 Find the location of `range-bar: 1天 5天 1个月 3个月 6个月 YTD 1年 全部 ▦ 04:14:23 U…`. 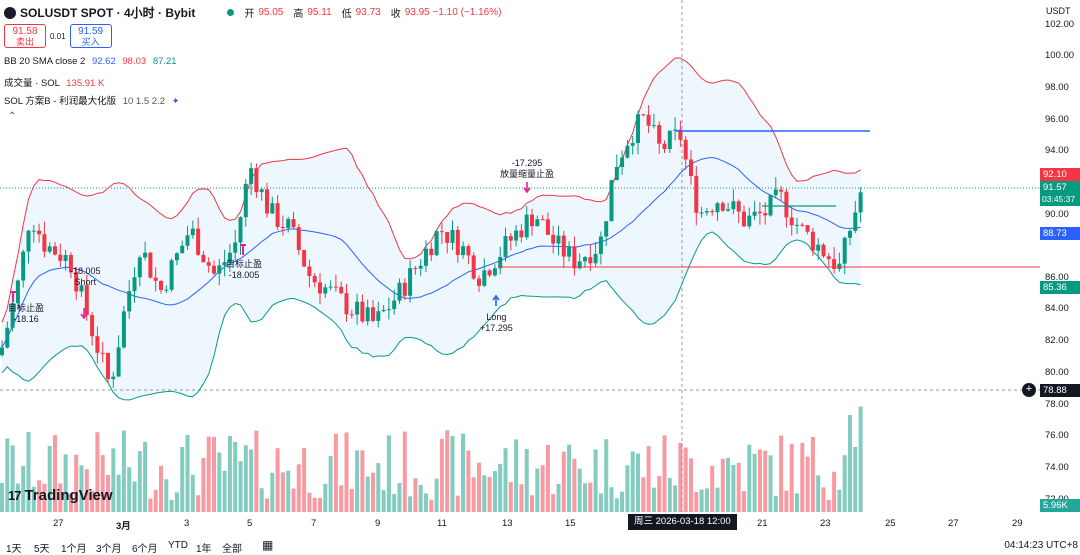

range-bar: 1天 5天 1个月 3个月 6个月 YTD 1年 全部 ▦ 04:14:23 U… is located at coordinates (540, 546).